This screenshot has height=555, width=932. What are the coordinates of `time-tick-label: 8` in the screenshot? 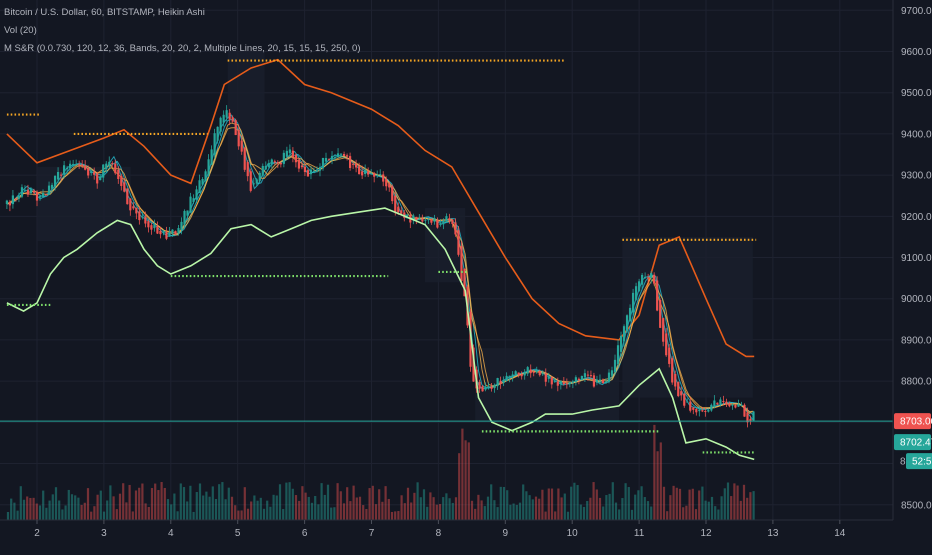 It's located at (439, 533).